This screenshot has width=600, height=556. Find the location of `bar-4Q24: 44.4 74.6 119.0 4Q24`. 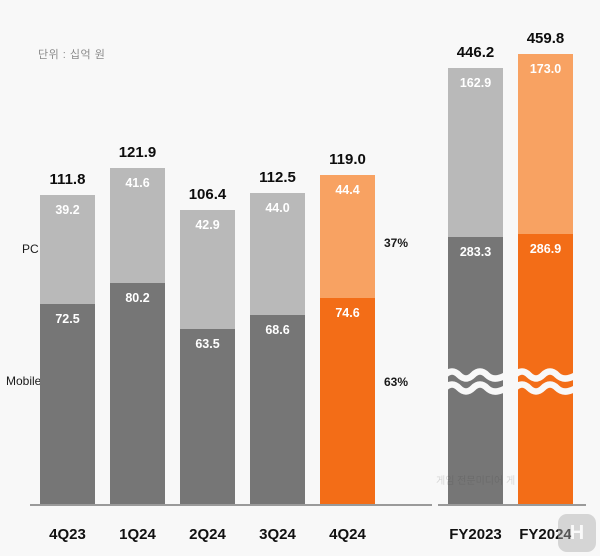

bar-4Q24: 44.4 74.6 119.0 4Q24 is located at coordinates (347, 347).